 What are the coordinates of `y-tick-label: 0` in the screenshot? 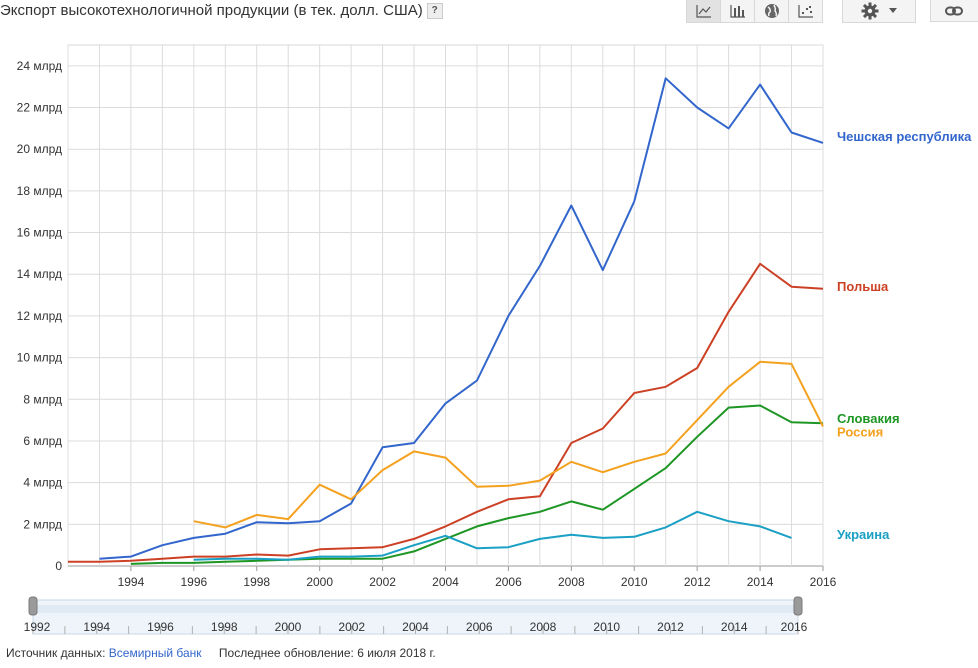 It's located at (58, 566).